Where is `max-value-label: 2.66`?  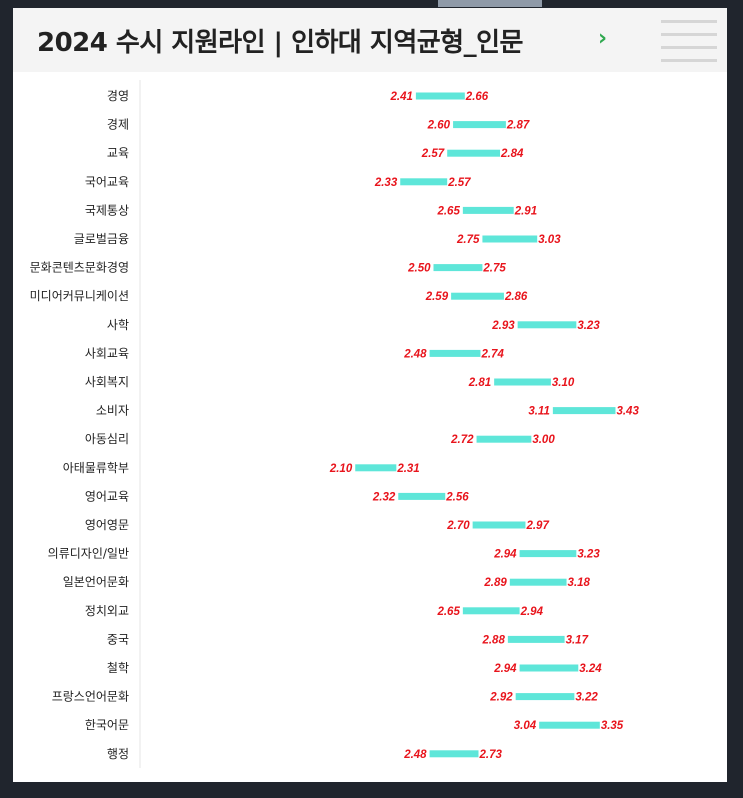
max-value-label: 2.66 is located at coordinates (477, 97).